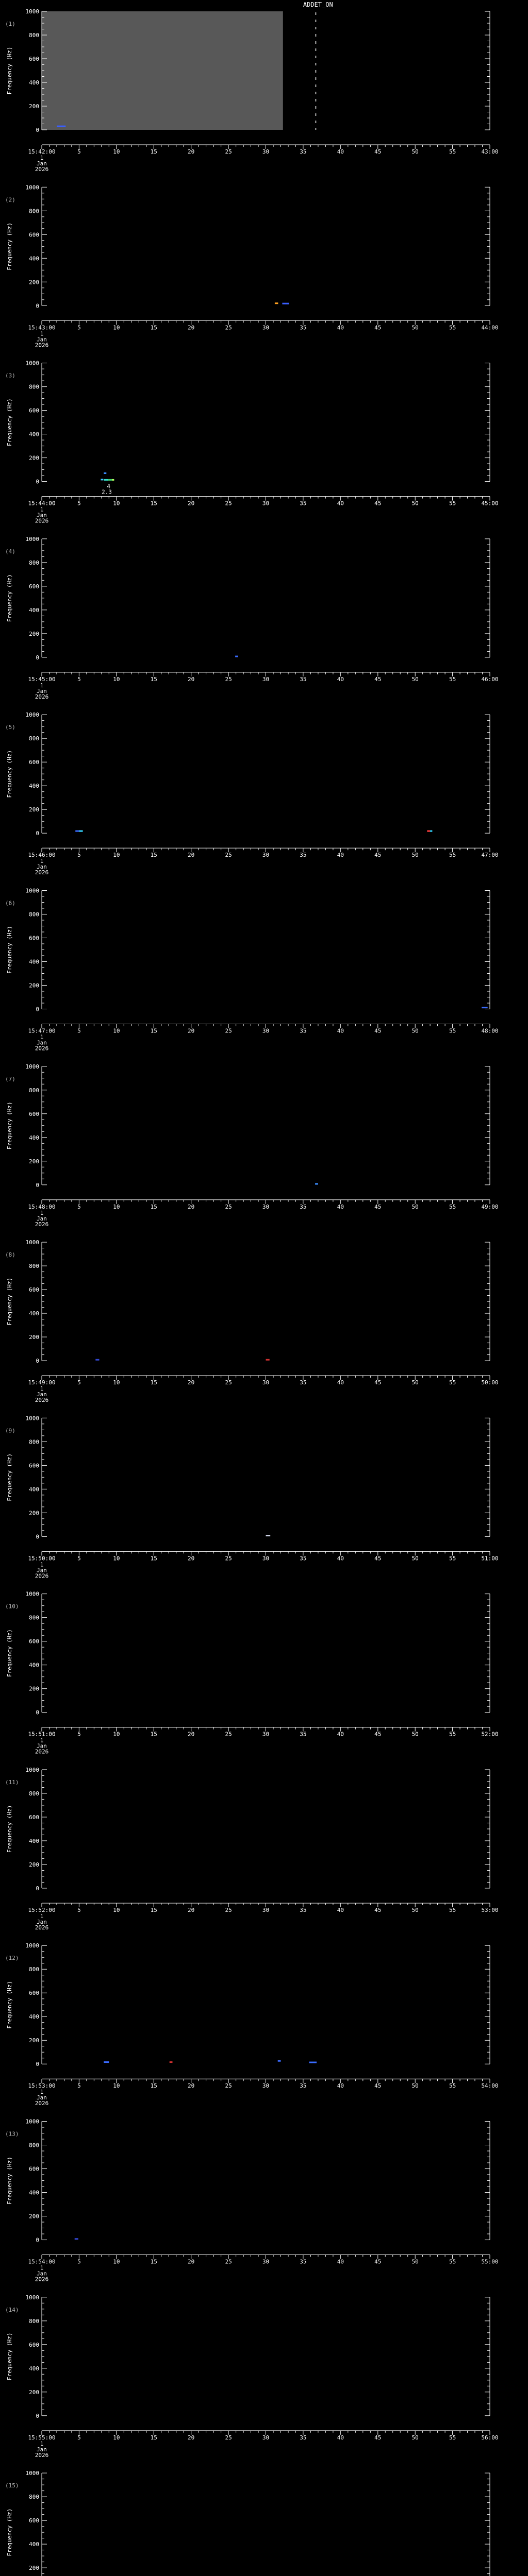 This screenshot has width=528, height=2576. What do you see at coordinates (265, 2080) in the screenshot?
I see `time-axis` at bounding box center [265, 2080].